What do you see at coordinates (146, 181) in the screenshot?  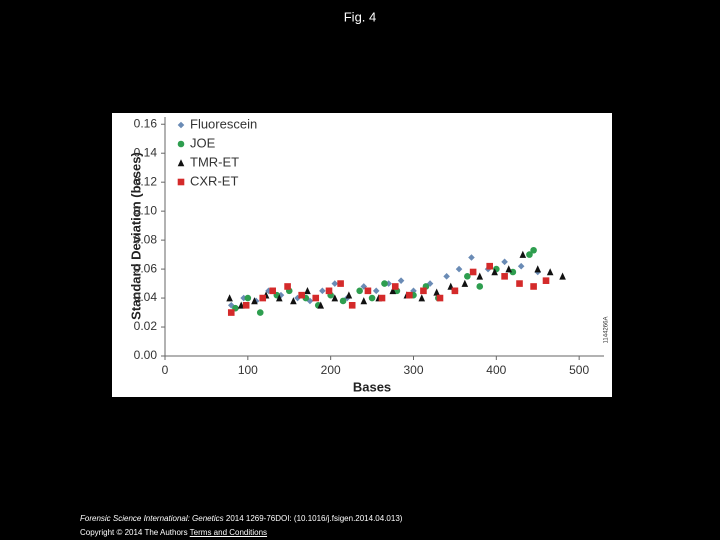 I see `y-tick-label: 0.12` at bounding box center [146, 181].